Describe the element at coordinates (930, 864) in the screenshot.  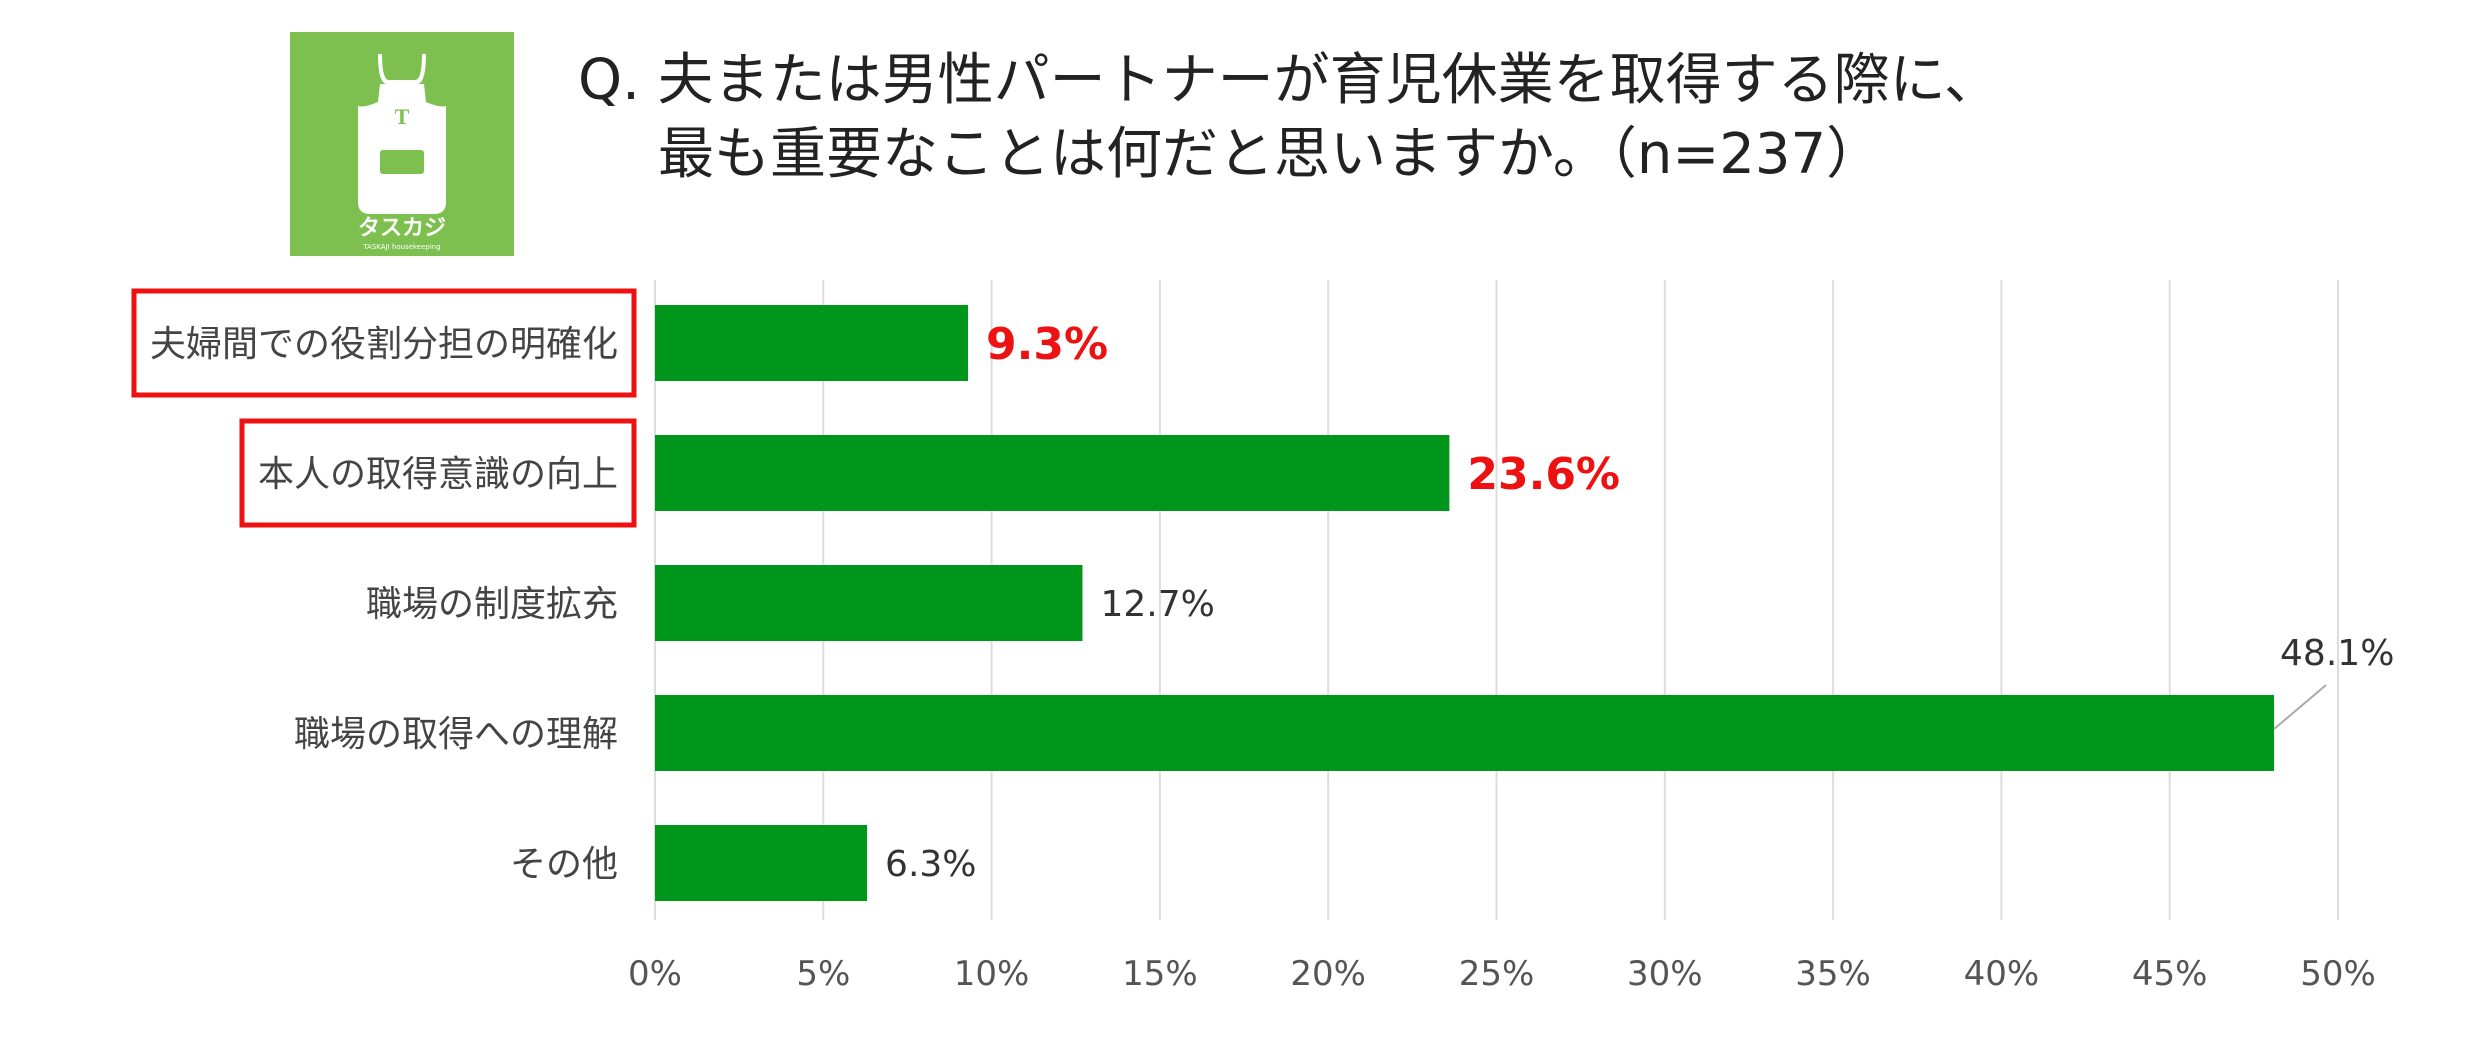
I see `value-label: 6.3%` at that location.